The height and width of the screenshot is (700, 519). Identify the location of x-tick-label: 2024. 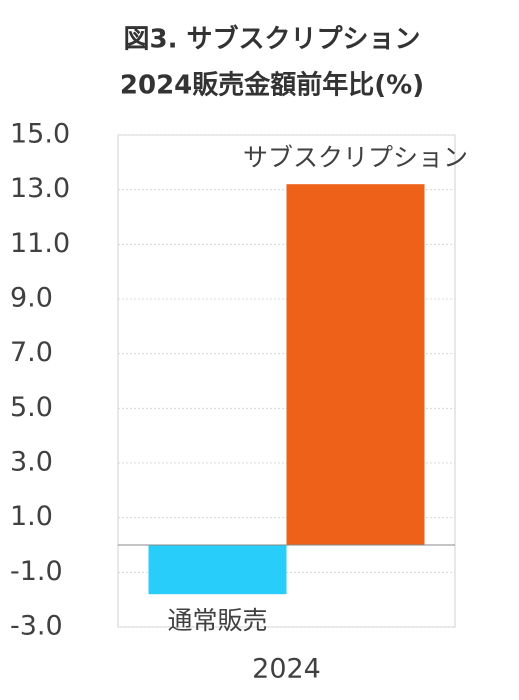
(286, 669).